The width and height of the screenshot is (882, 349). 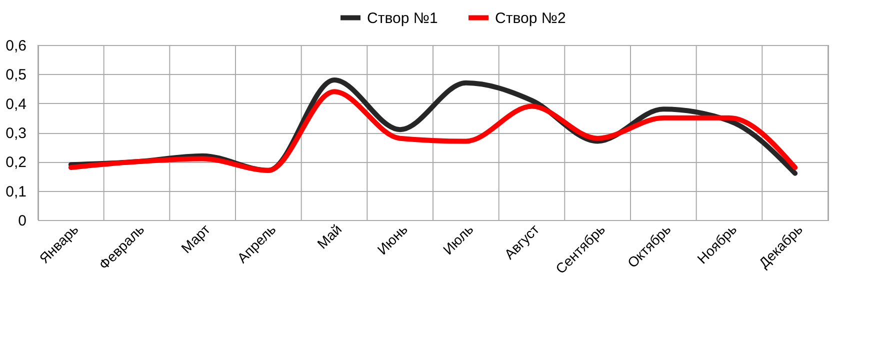 I want to click on y-tick-label: 0,2, so click(x=16, y=163).